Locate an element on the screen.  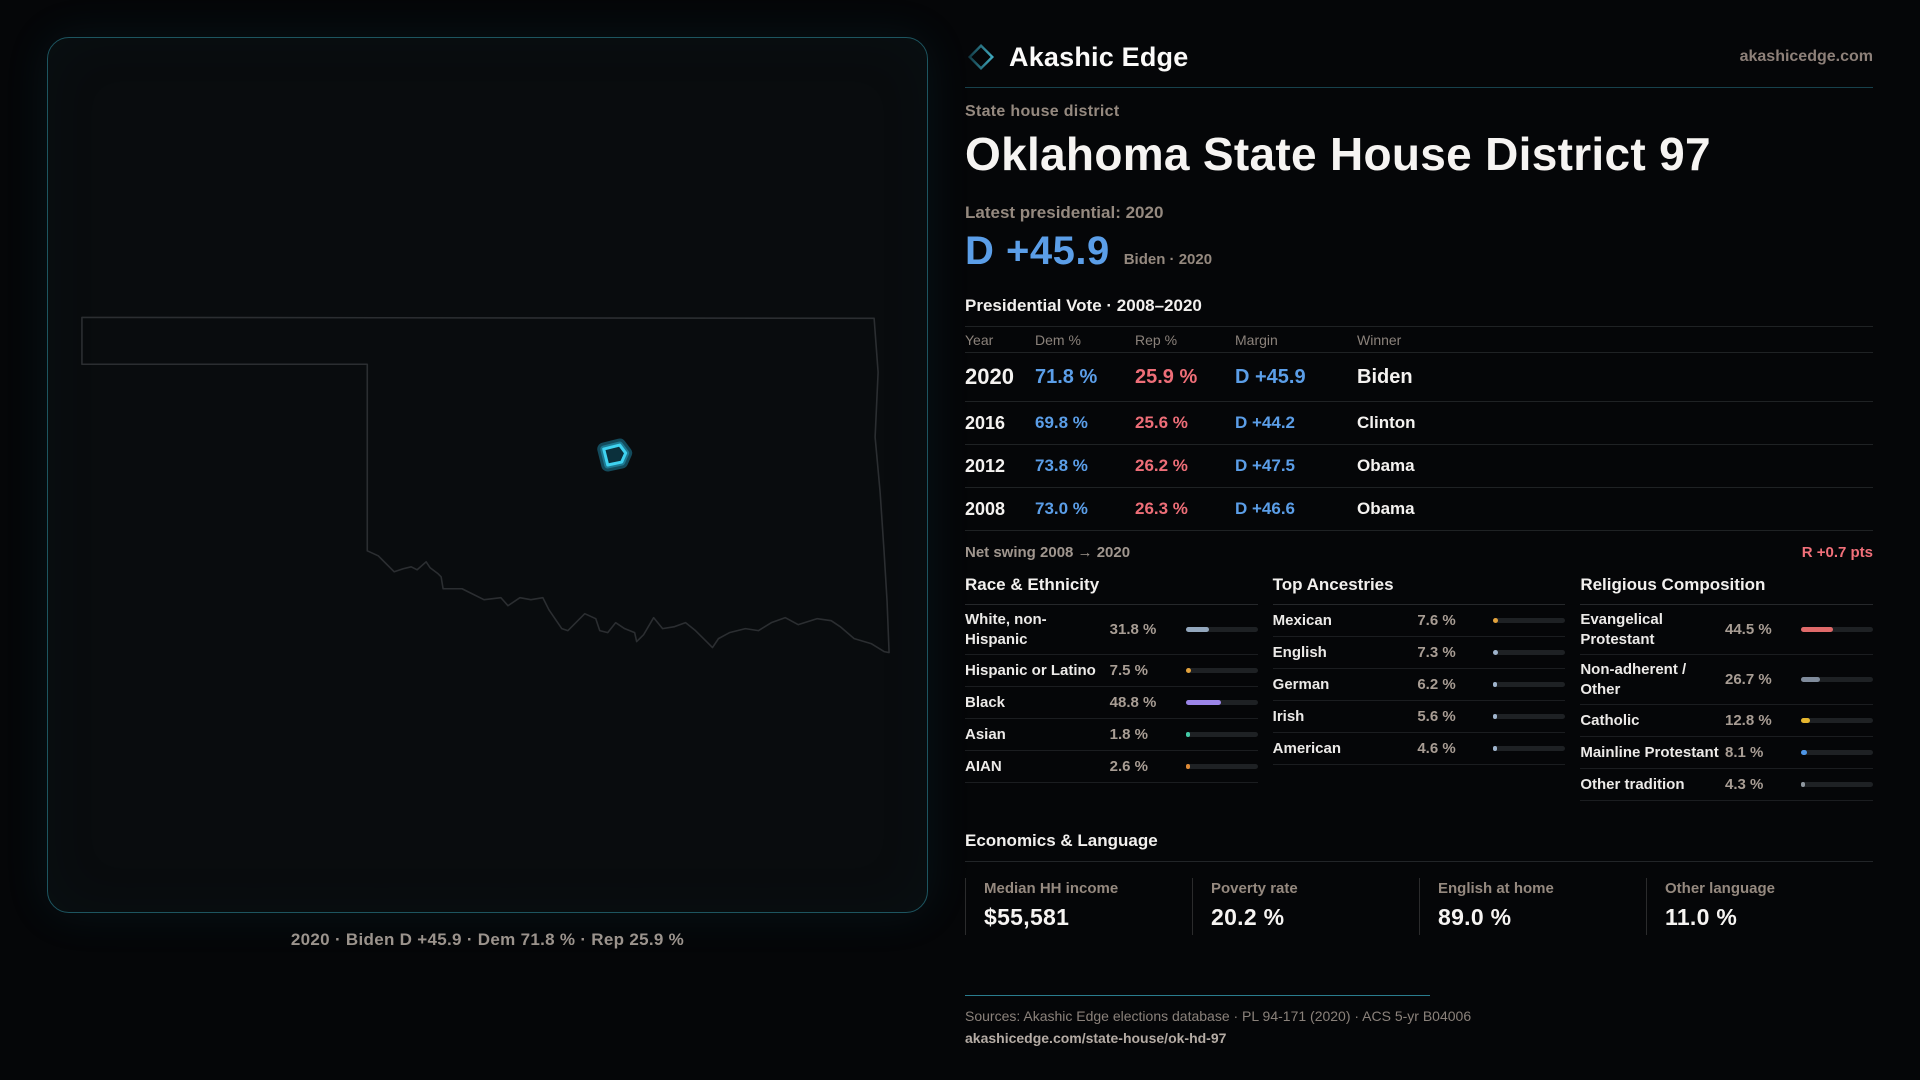
economics-stat-value: 11.0 % is located at coordinates (1701, 917).